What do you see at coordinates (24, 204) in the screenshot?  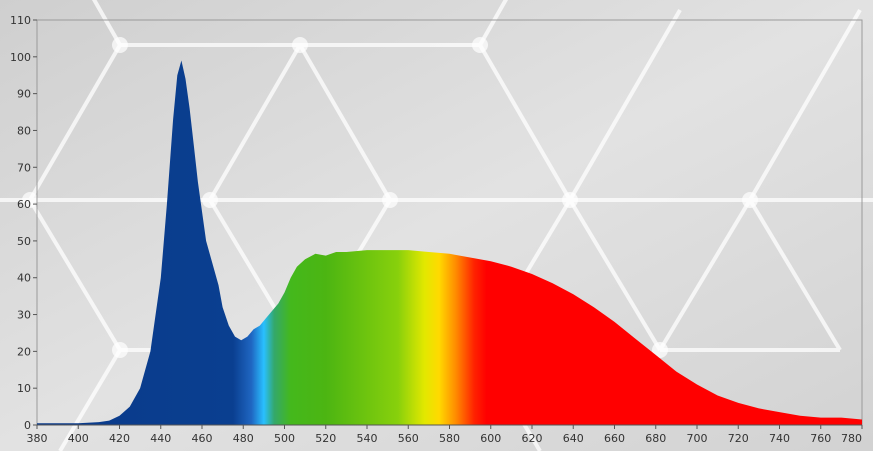 I see `y-tick-label: 60` at bounding box center [24, 204].